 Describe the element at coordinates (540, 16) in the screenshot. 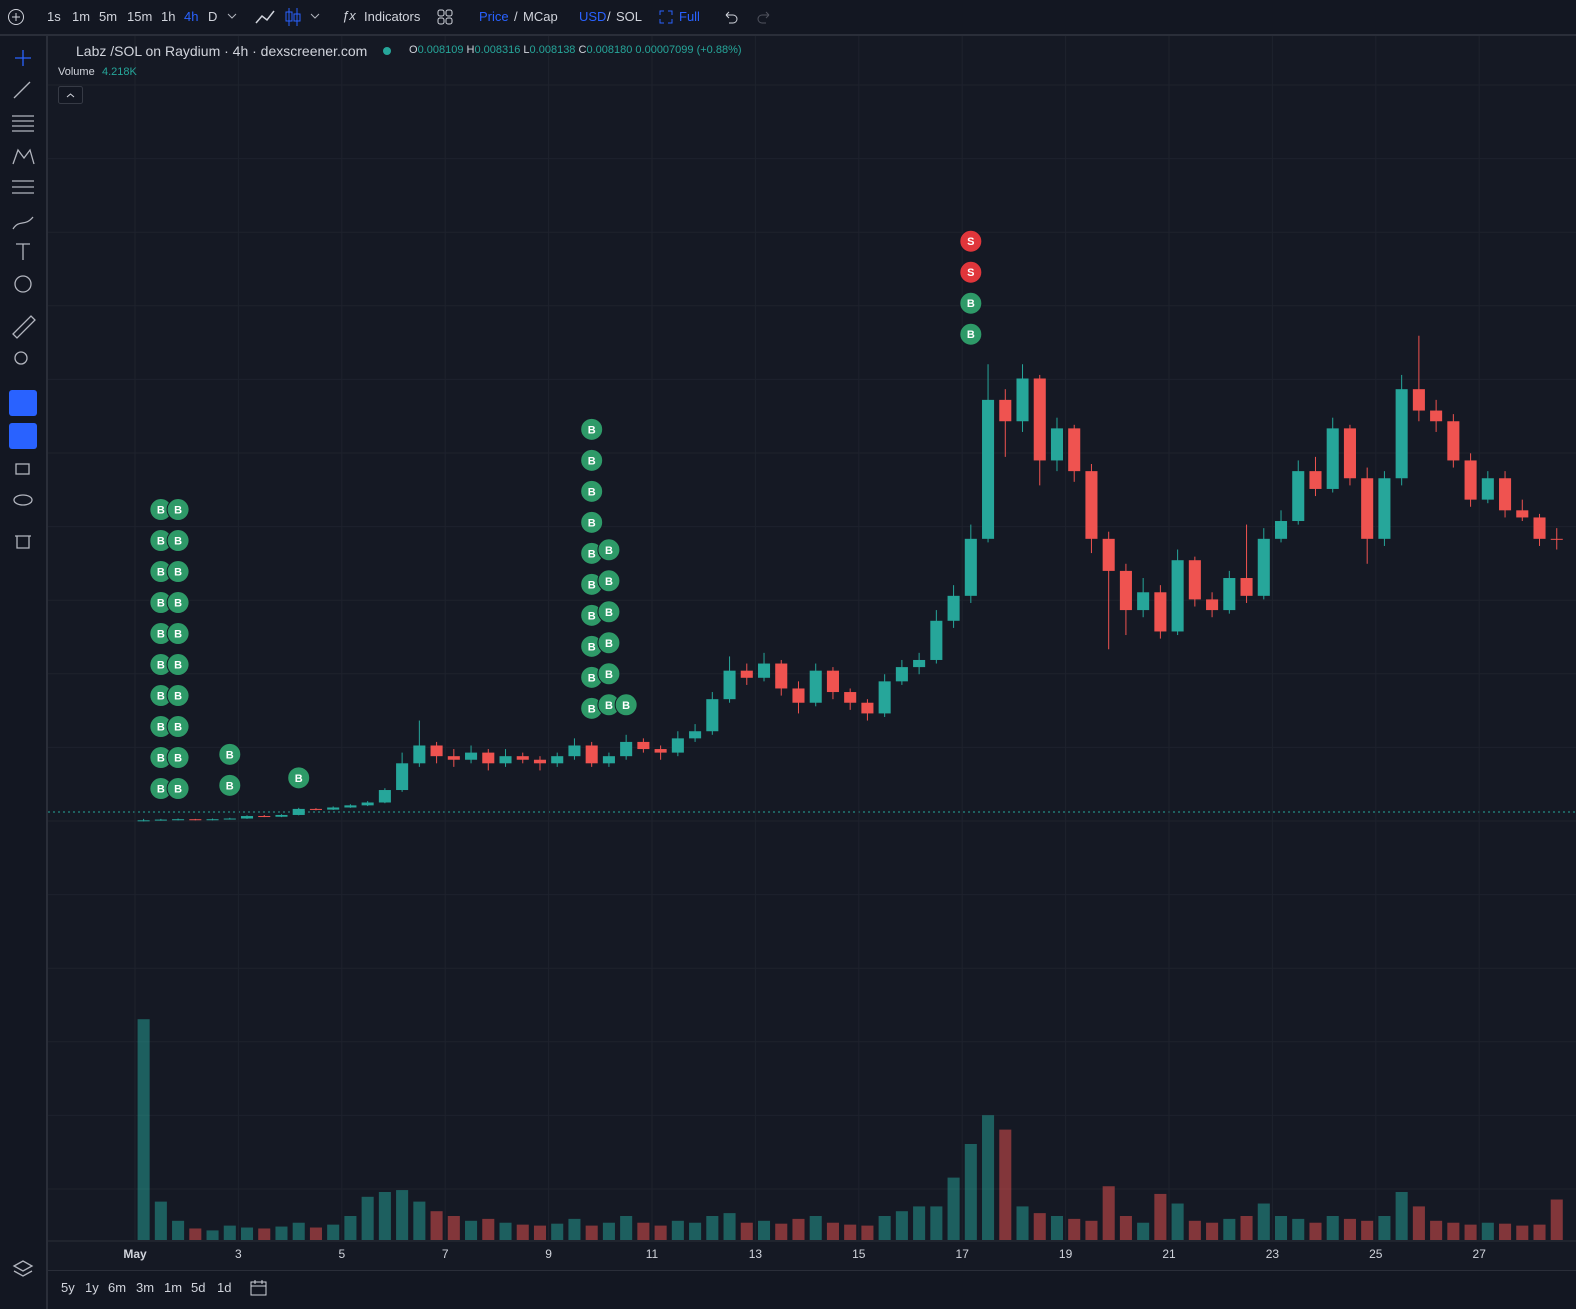

I see `mcap-toggle: MCap` at that location.